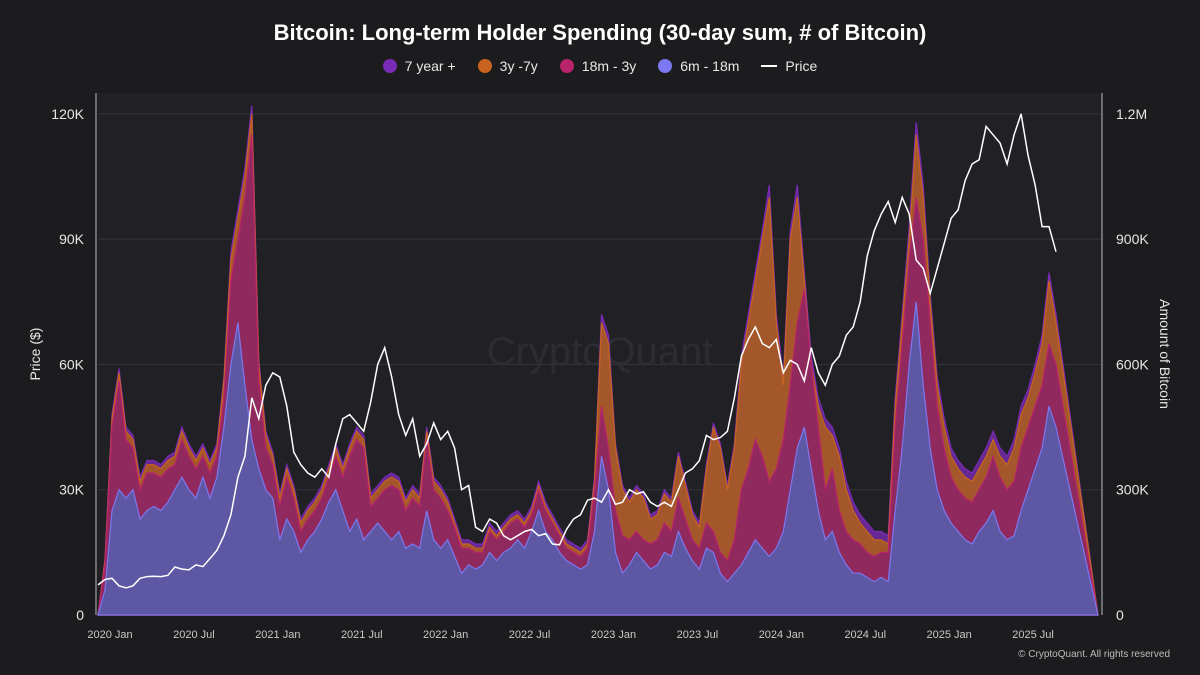  What do you see at coordinates (613, 635) in the screenshot?
I see `x-tick-label: 2023 Jan` at bounding box center [613, 635].